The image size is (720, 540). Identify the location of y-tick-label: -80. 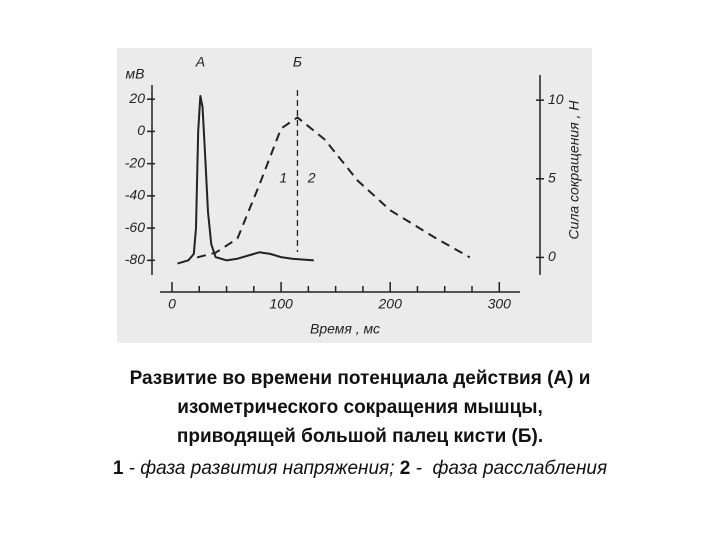
(135, 259).